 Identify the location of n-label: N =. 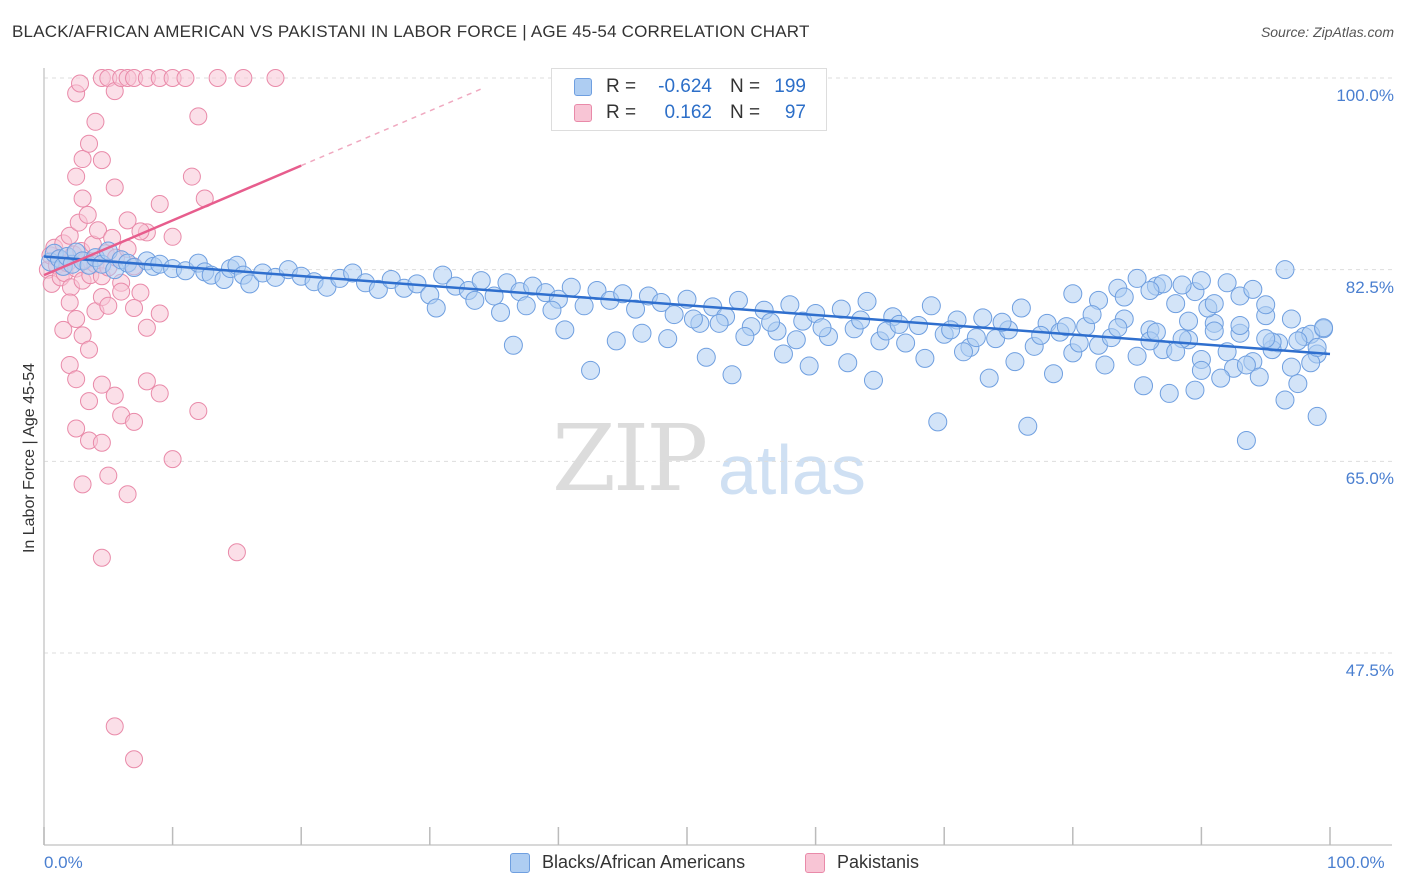
(745, 112).